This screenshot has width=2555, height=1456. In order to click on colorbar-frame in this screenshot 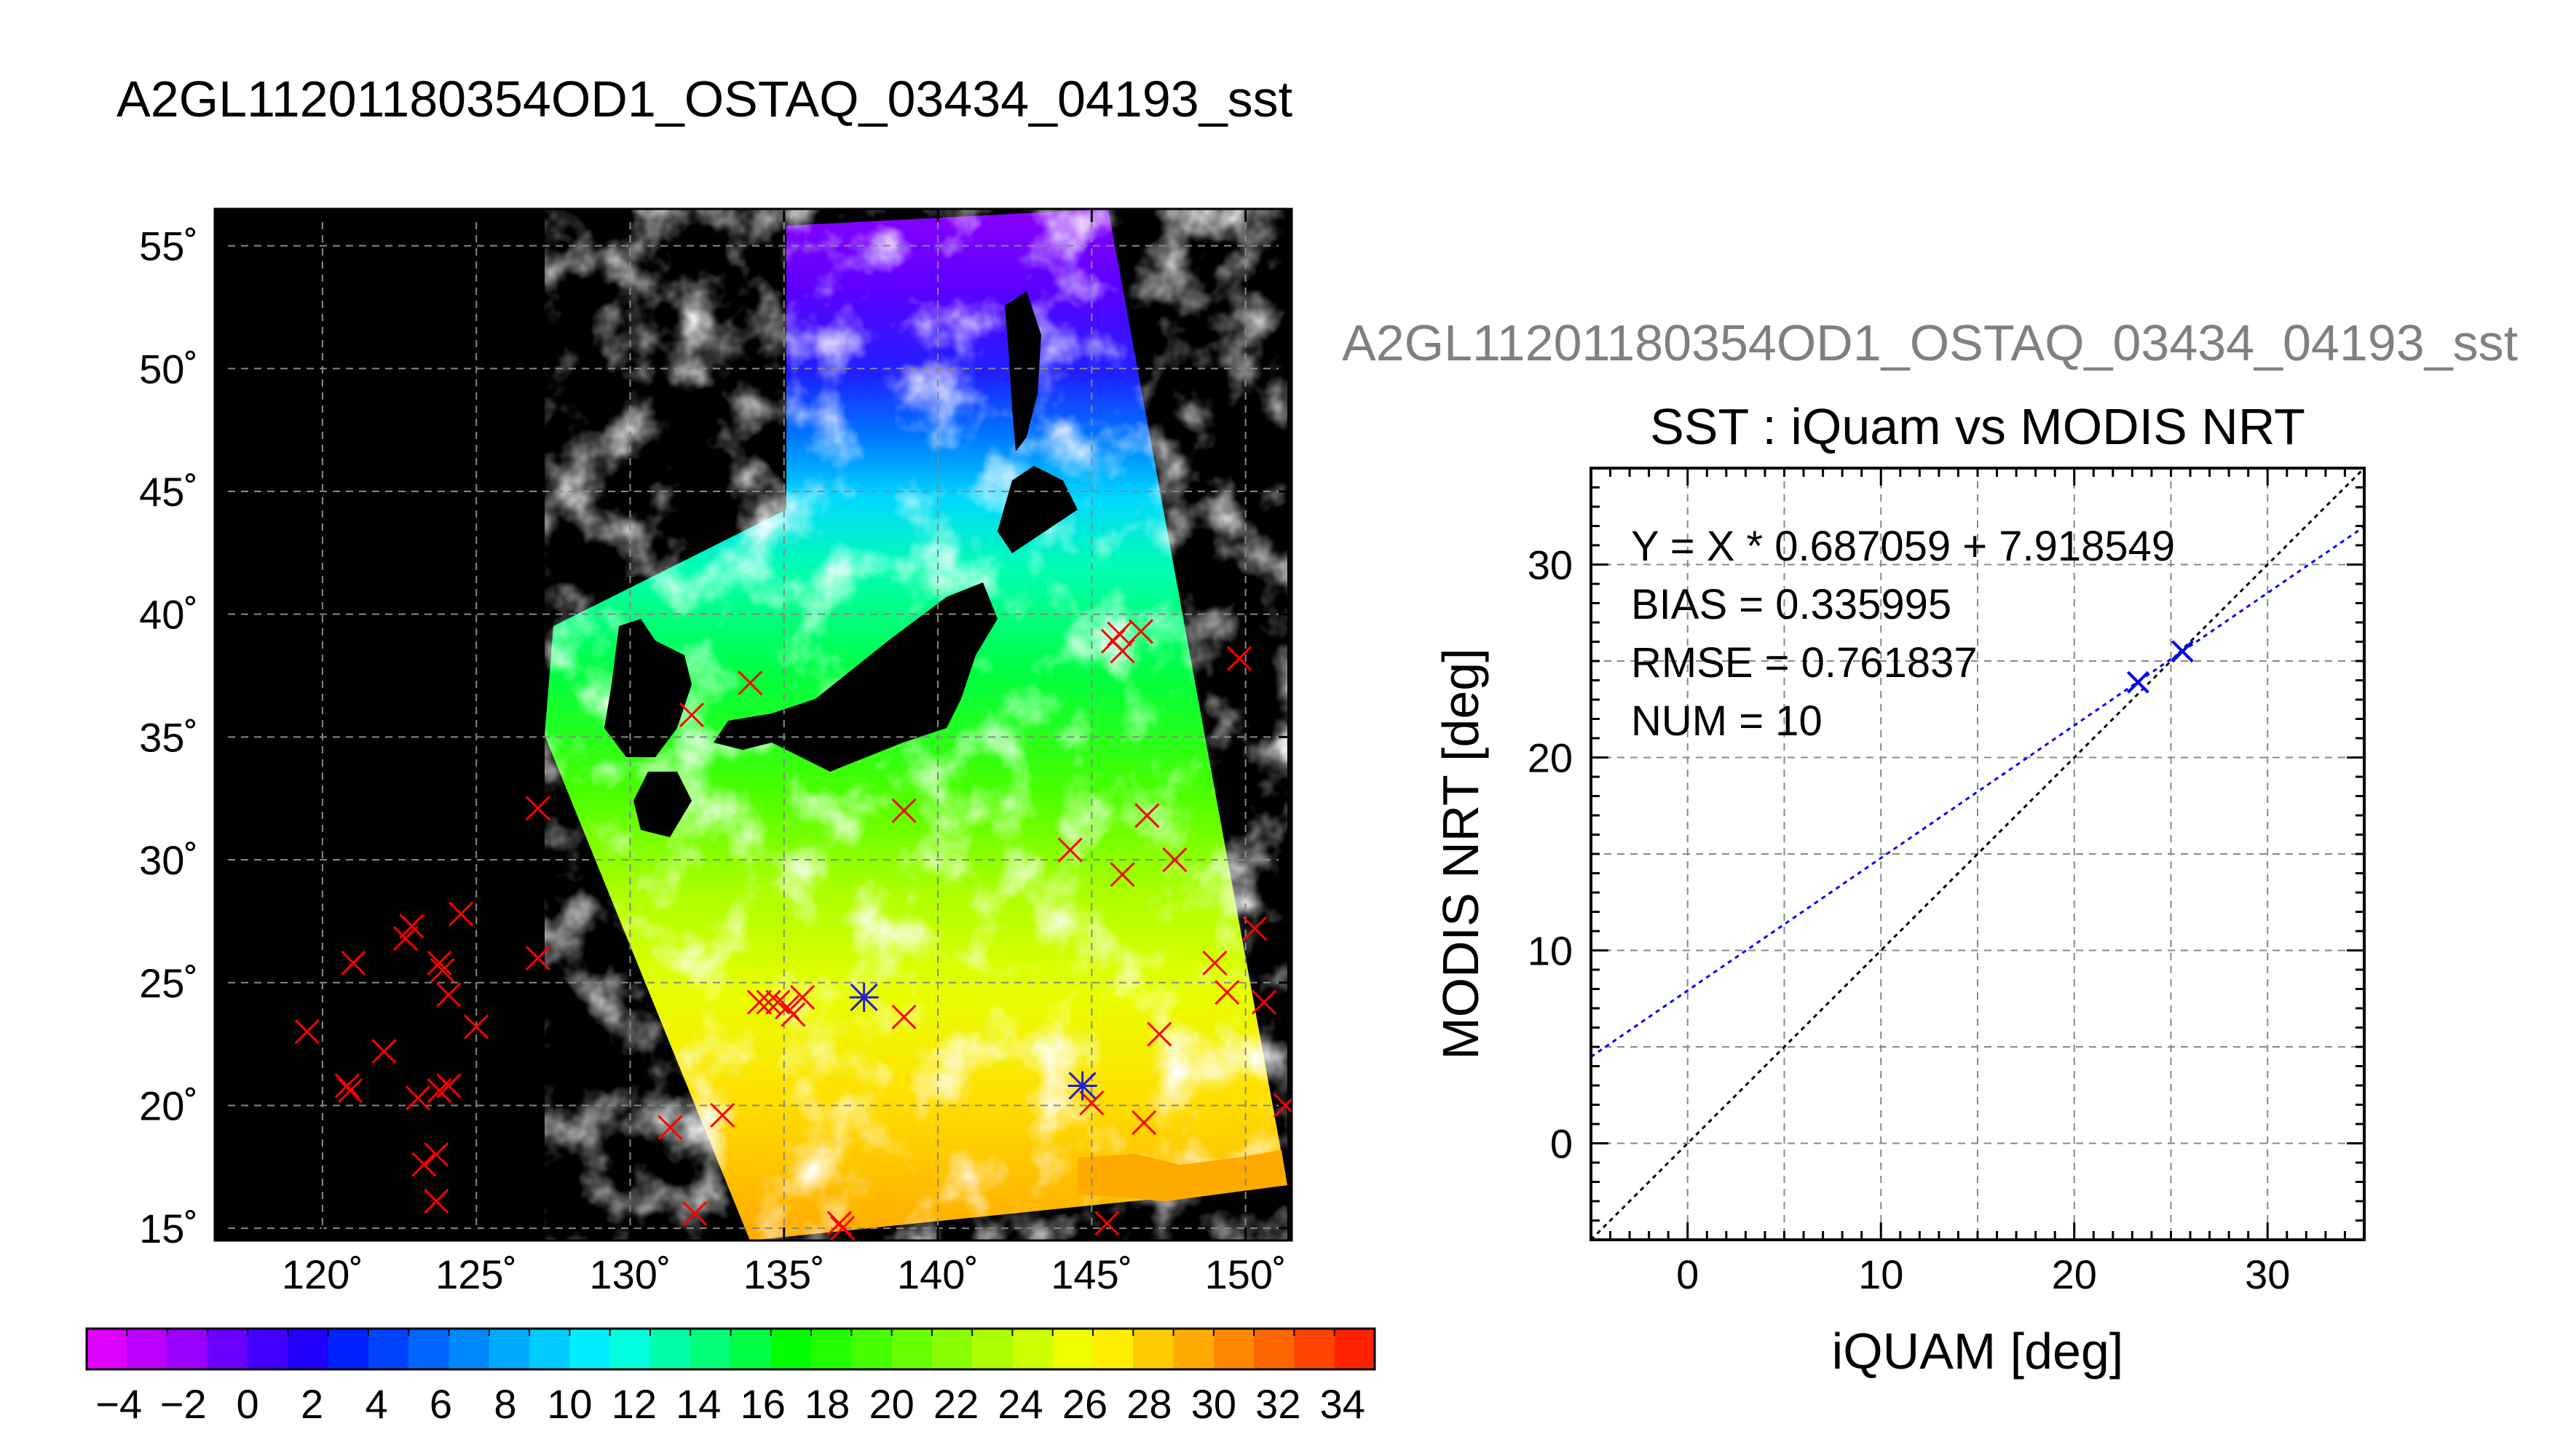, I will do `click(730, 1349)`.